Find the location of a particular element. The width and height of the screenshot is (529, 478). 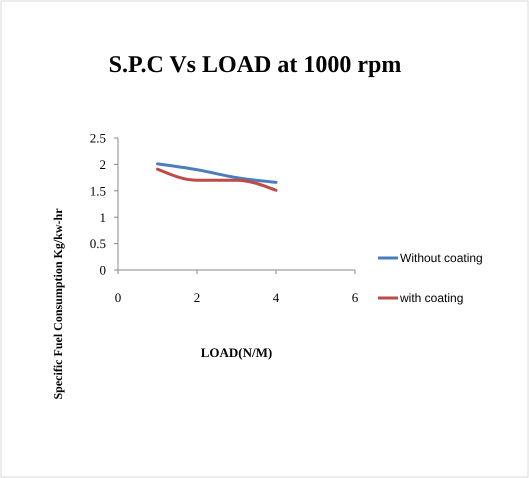

x-tick-label: 0 is located at coordinates (118, 297).